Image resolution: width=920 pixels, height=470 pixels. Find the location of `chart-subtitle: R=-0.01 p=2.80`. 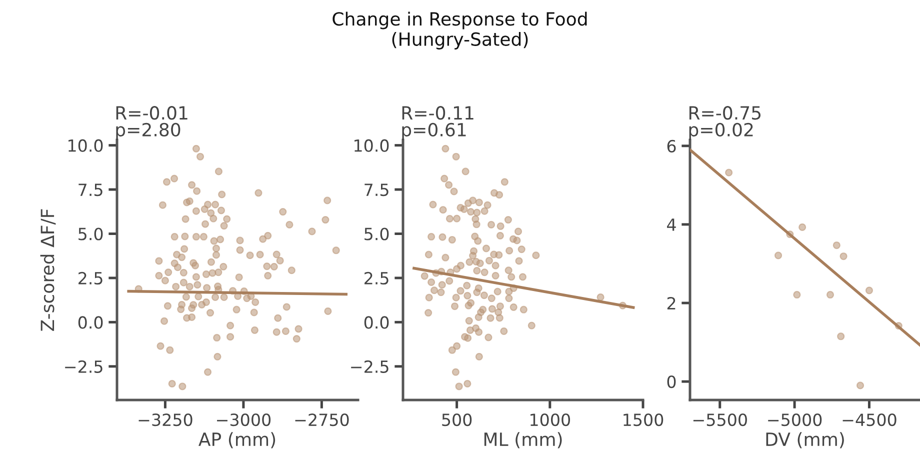

chart-subtitle: R=-0.01 p=2.80 is located at coordinates (152, 123).